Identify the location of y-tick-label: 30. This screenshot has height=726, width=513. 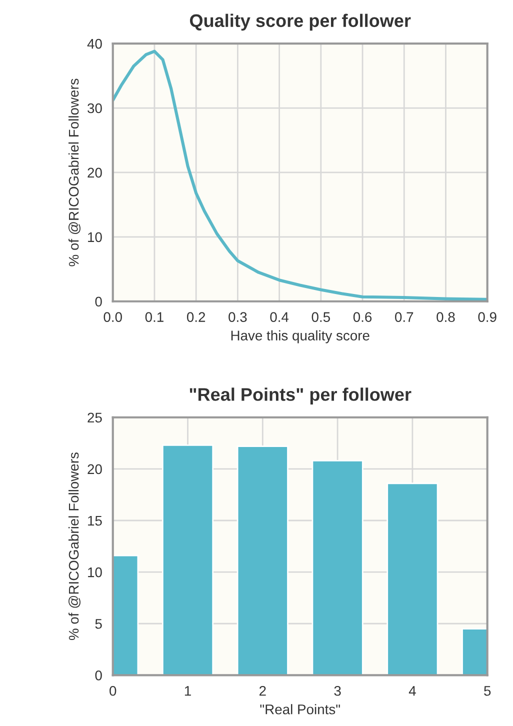
(95, 108).